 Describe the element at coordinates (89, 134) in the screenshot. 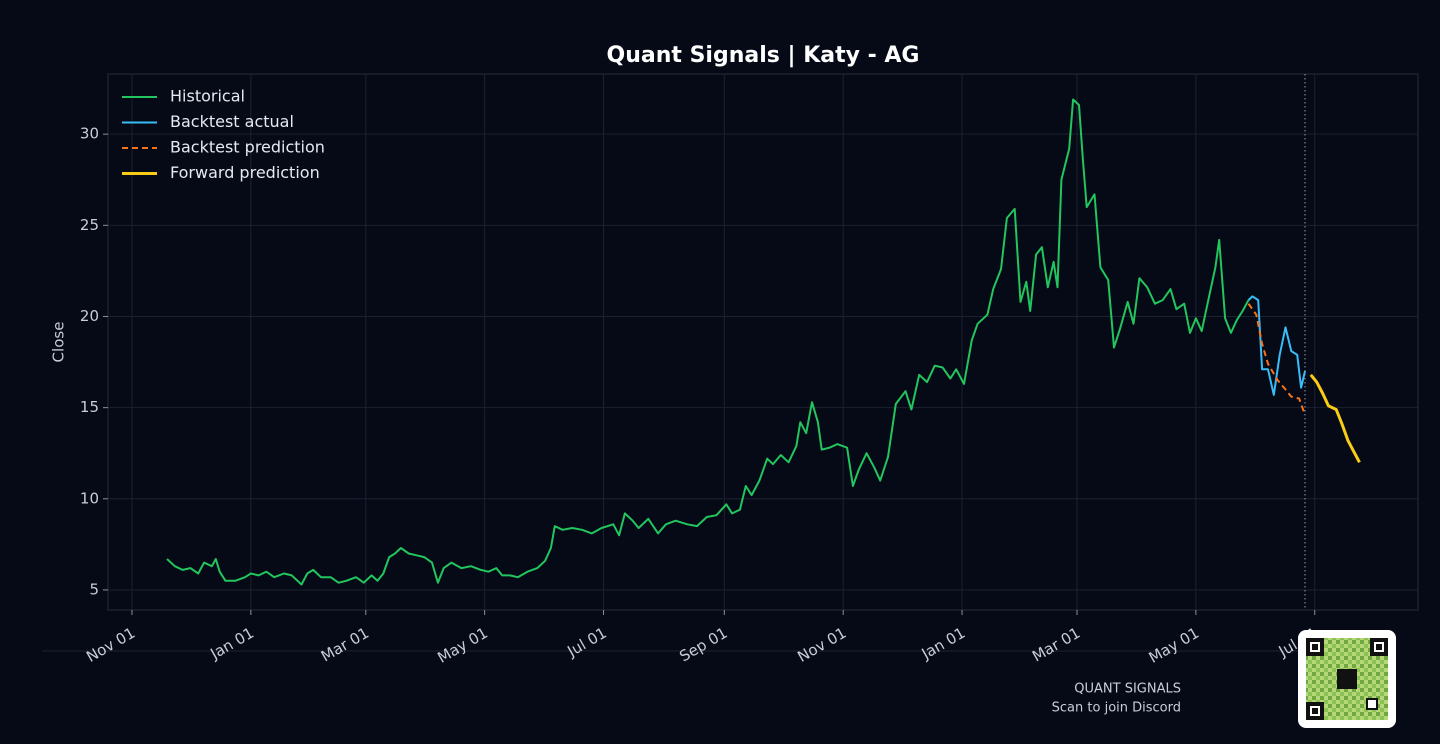

I see `y-tick-label: 30` at that location.